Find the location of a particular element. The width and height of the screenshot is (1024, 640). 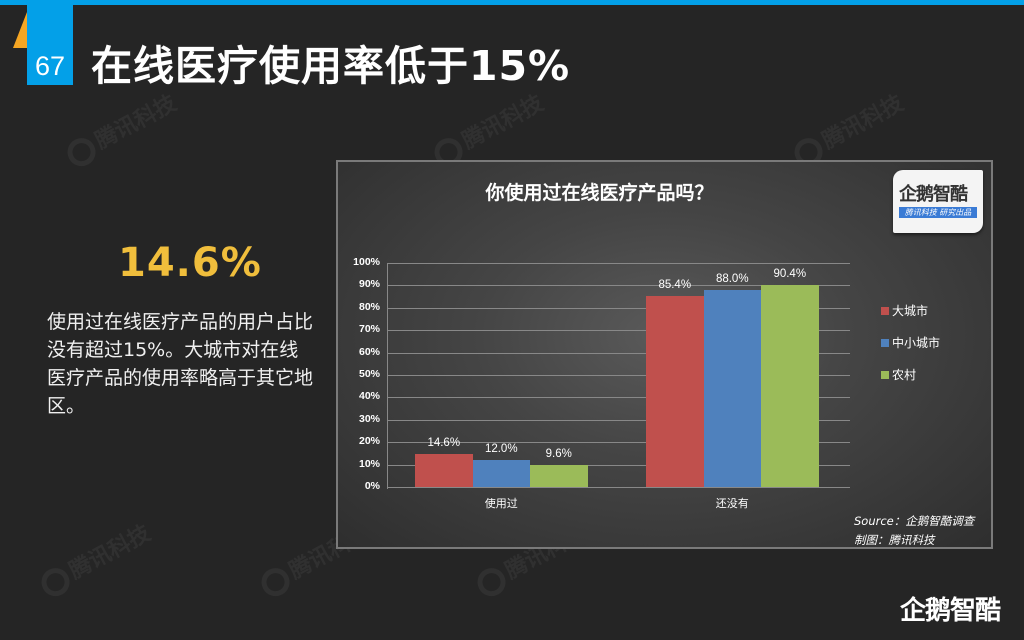

legend-label: 中小城市 is located at coordinates (916, 343).